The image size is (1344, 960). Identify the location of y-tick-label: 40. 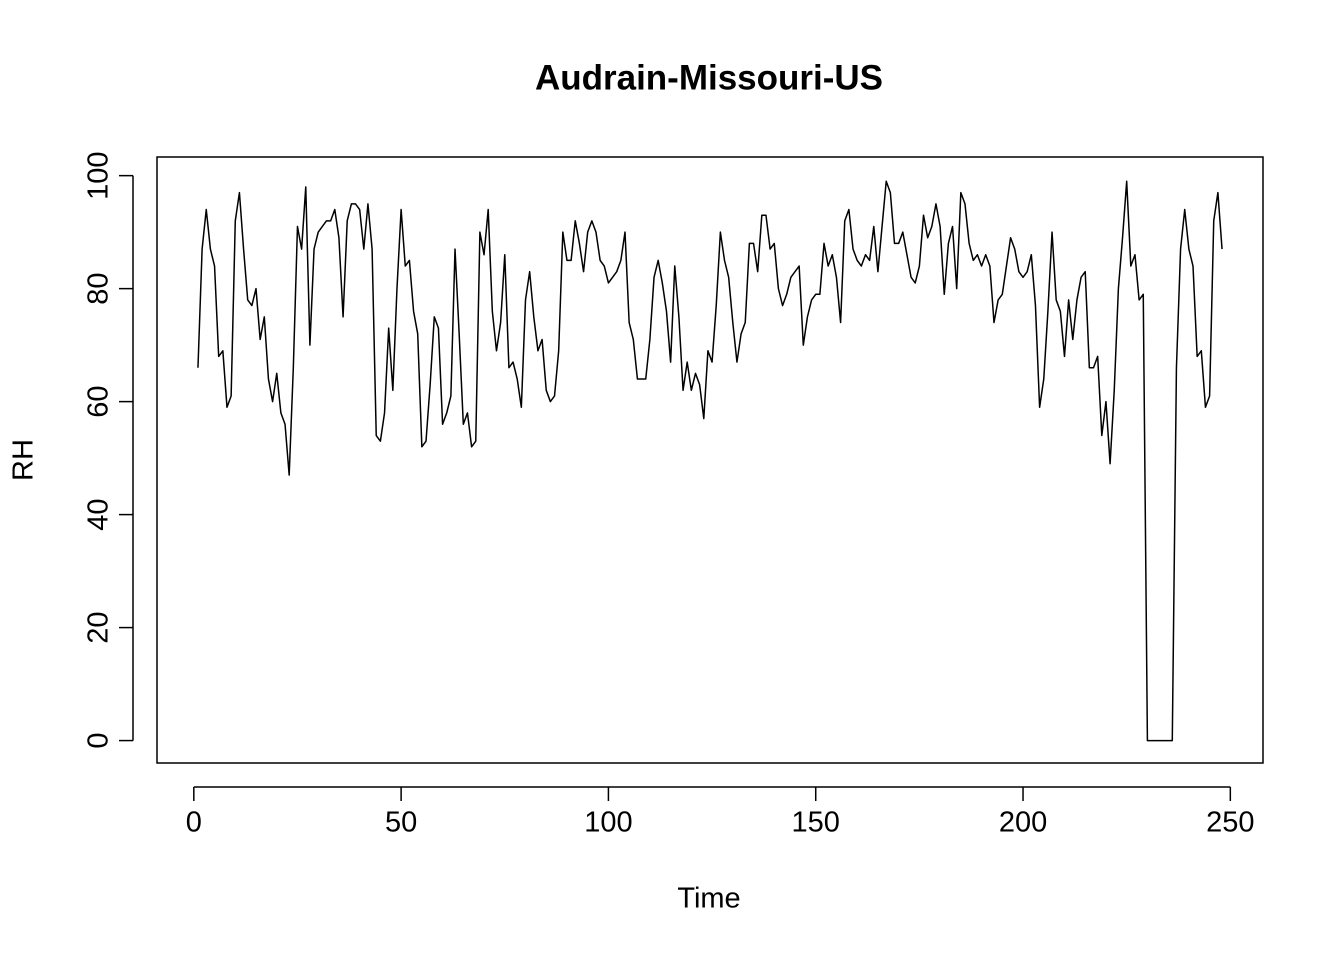
(99, 514).